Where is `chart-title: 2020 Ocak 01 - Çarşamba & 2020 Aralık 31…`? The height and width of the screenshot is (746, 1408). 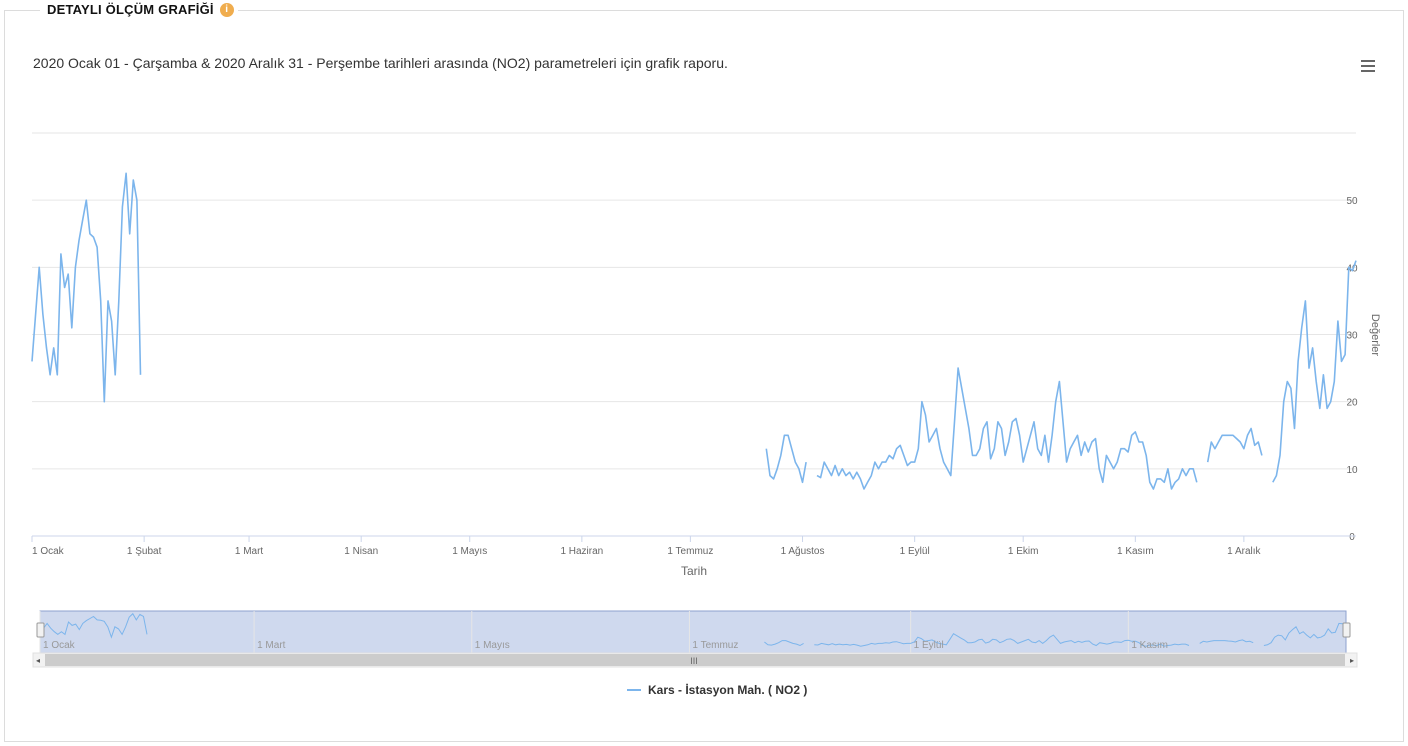 chart-title: 2020 Ocak 01 - Çarşamba & 2020 Aralık 31… is located at coordinates (380, 63).